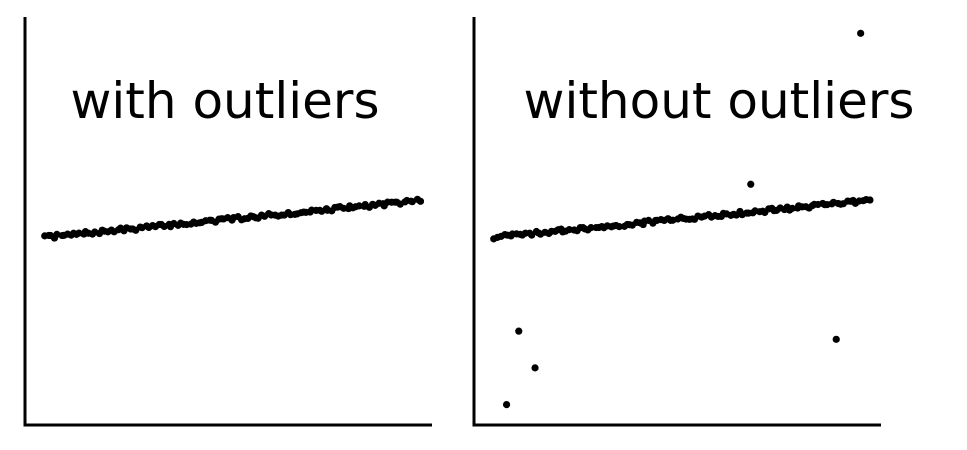 The width and height of the screenshot is (967, 450). Describe the element at coordinates (719, 101) in the screenshot. I see `panel-title: without outliers` at that location.